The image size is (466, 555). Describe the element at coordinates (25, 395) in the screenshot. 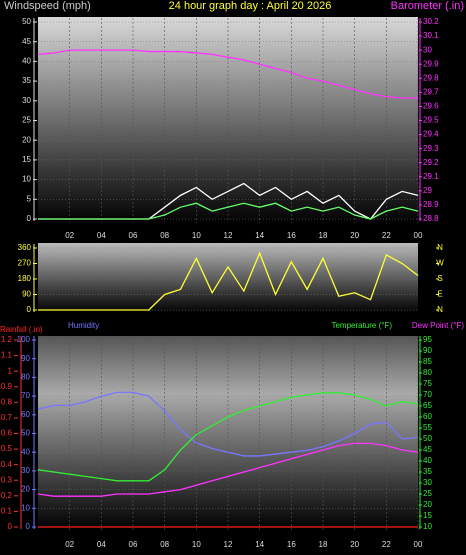

I see `y-tick-label: 70` at that location.